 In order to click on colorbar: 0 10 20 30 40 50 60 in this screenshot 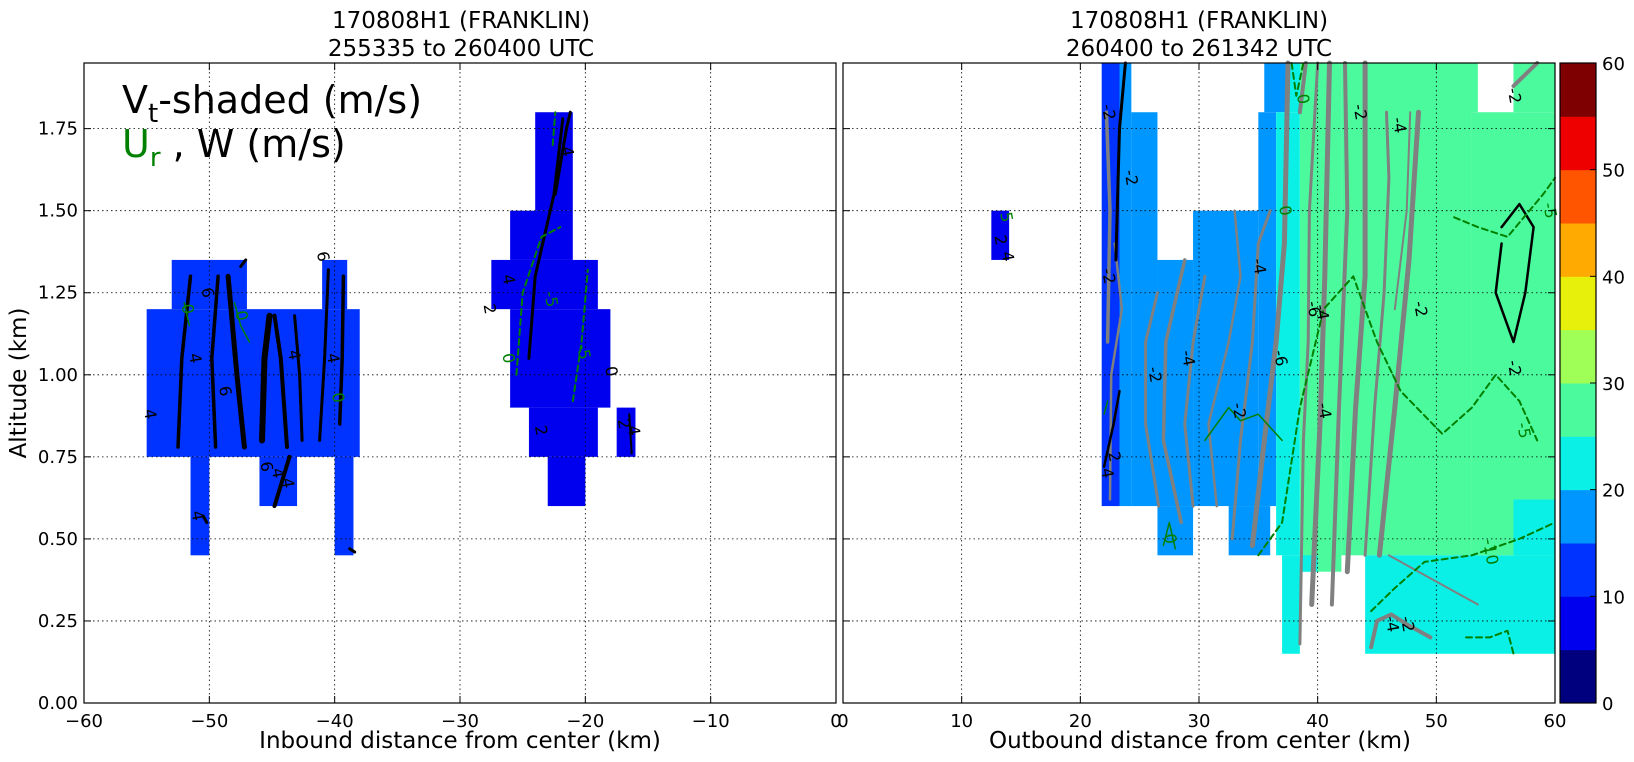, I will do `click(1592, 384)`.